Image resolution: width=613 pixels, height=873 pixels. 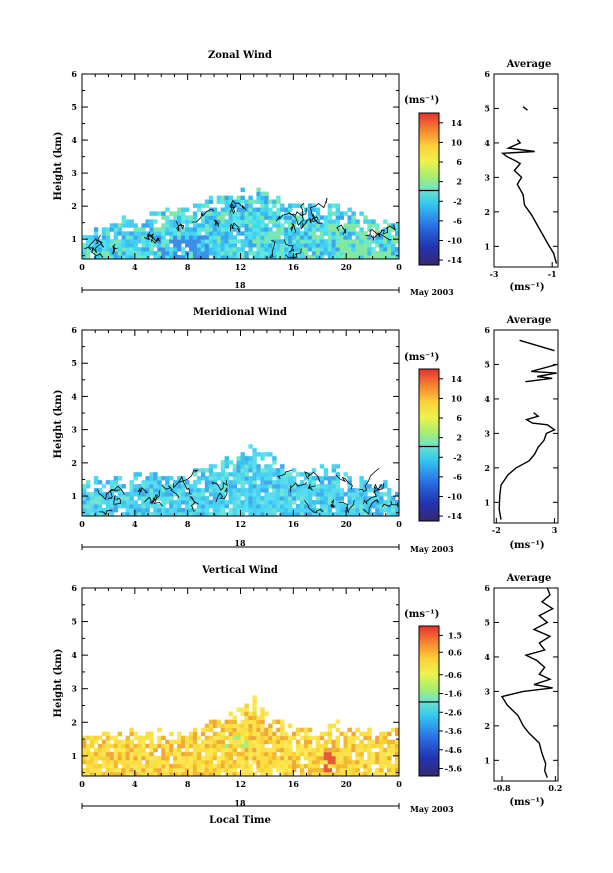 What do you see at coordinates (459, 162) in the screenshot?
I see `colorbar-tick-label: 6` at bounding box center [459, 162].